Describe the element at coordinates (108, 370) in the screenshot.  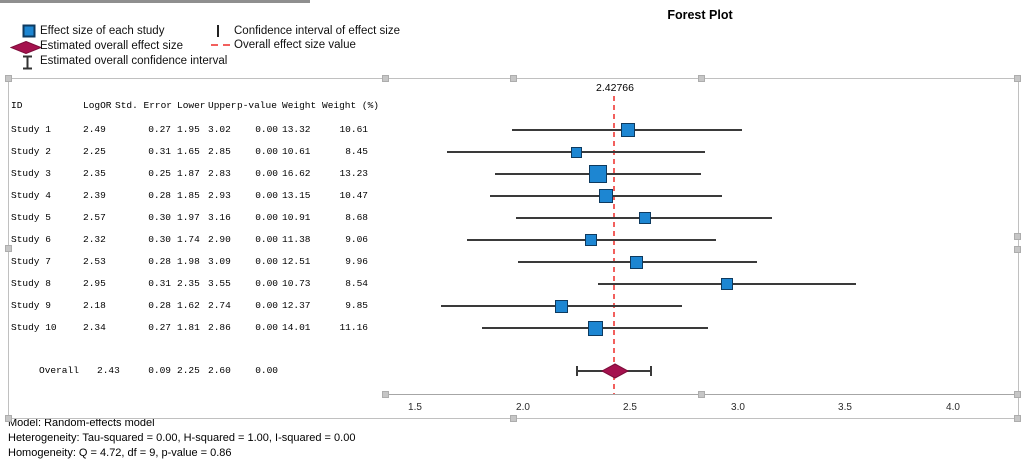
I see `table-cell-logor: 2.43` at that location.